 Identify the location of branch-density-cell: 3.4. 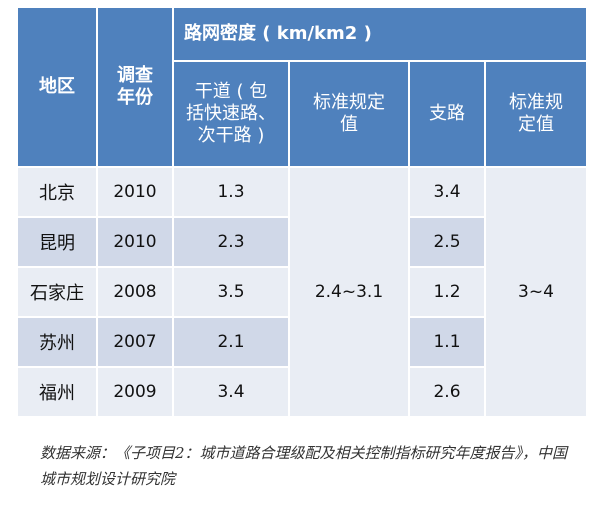
(447, 192).